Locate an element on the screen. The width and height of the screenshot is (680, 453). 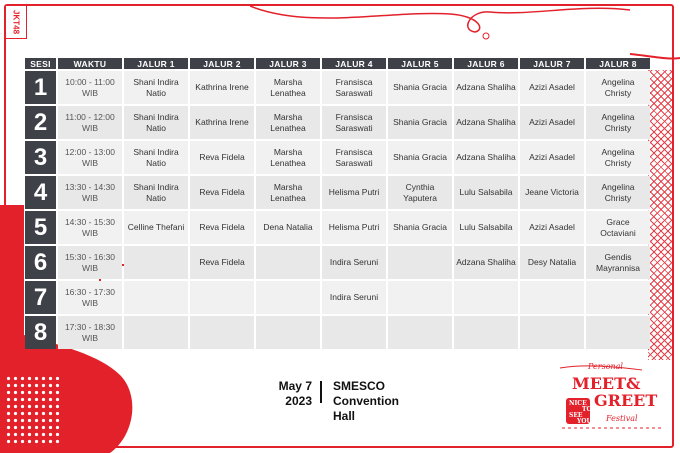
session-number: 5 is located at coordinates (40, 227).